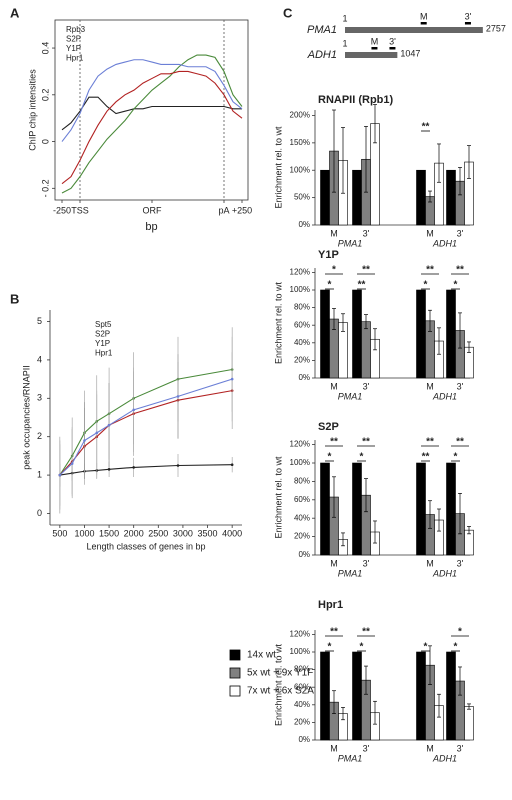 The image size is (512, 800). I want to click on y-tick-label: 0.2, so click(45, 95).